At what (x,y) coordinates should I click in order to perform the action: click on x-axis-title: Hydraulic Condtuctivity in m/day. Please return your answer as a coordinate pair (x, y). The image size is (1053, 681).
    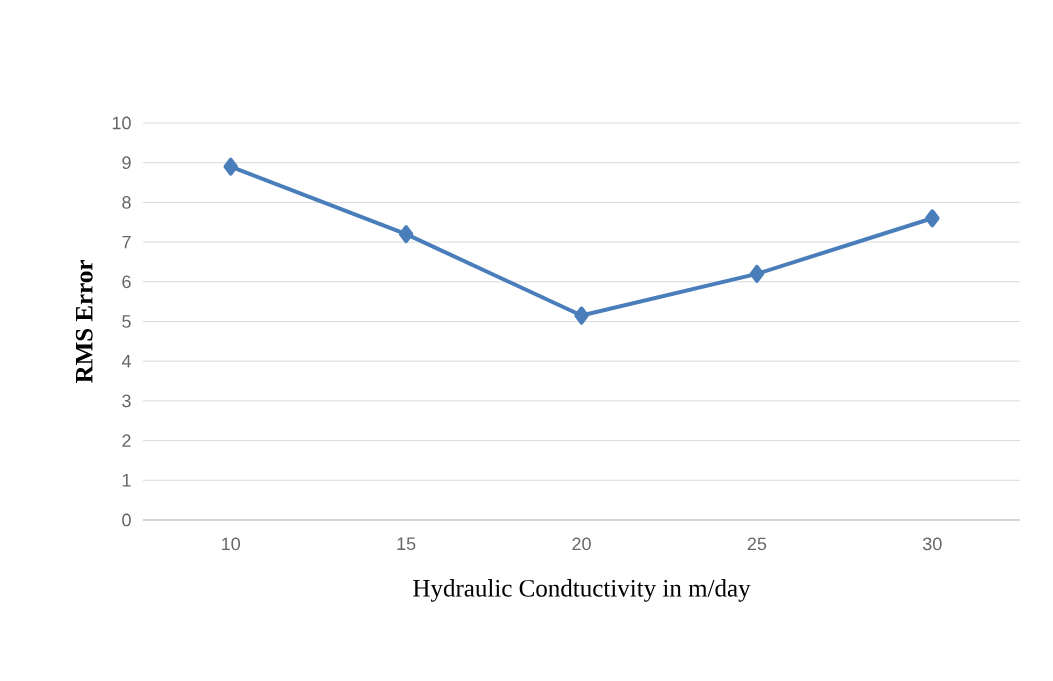
    Looking at the image, I should click on (582, 590).